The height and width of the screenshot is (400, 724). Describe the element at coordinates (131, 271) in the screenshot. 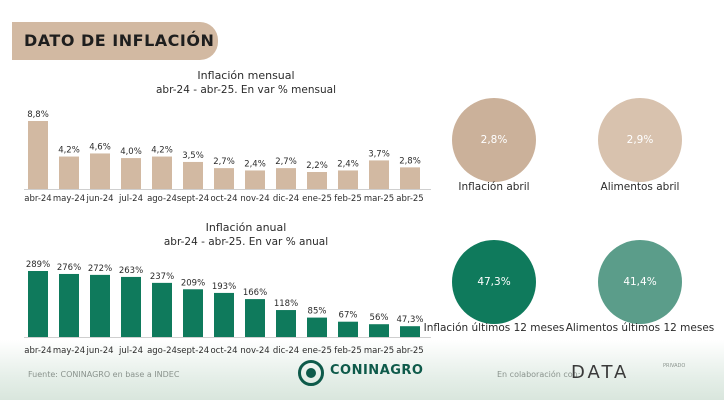

I see `value-label: 263%` at that location.